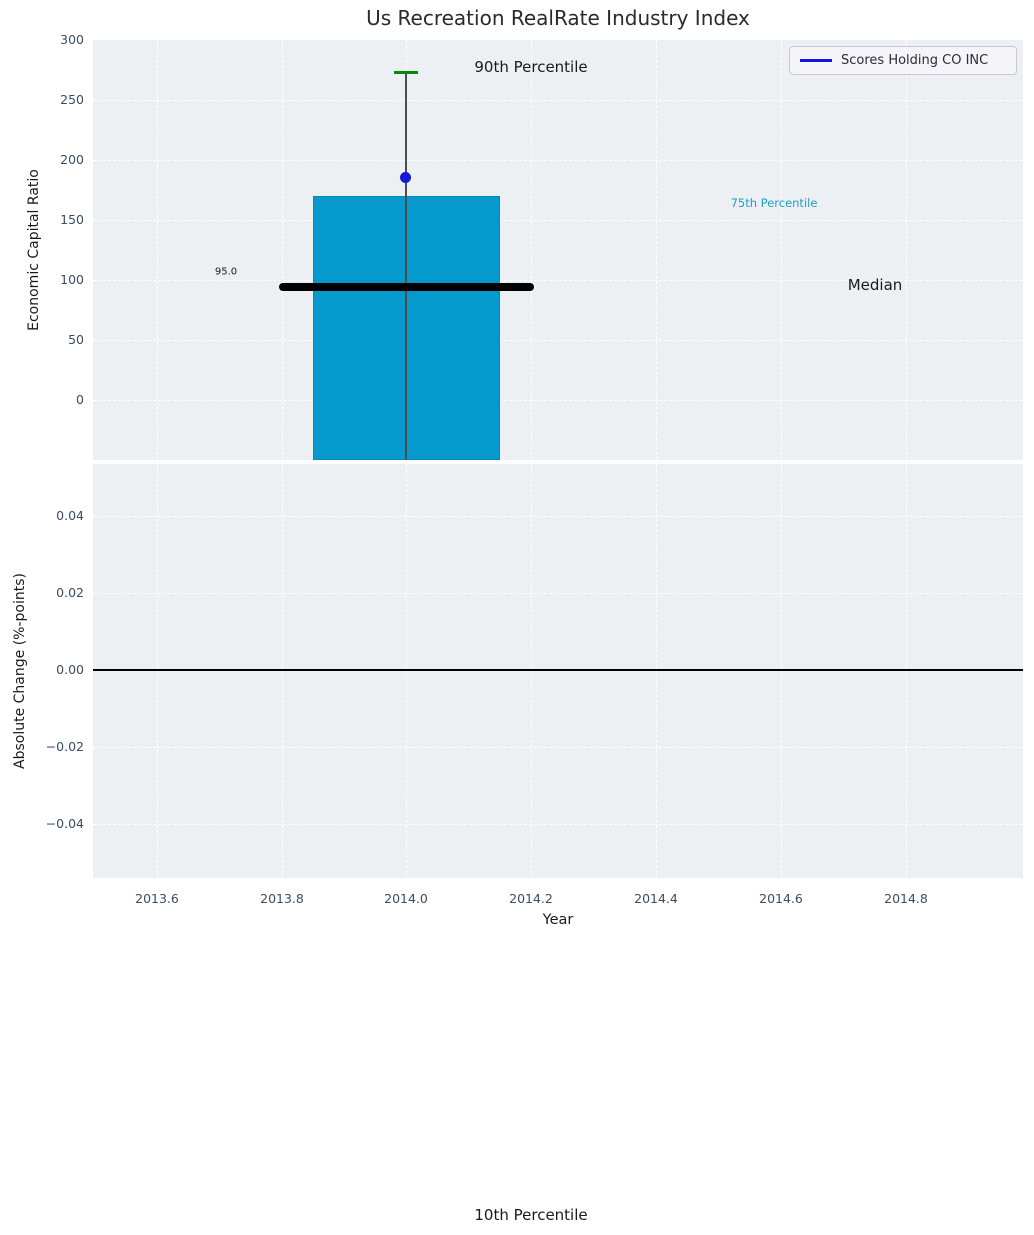 This screenshot has width=1034, height=1235. What do you see at coordinates (906, 898) in the screenshot?
I see `xtick-label: 2014.8` at bounding box center [906, 898].